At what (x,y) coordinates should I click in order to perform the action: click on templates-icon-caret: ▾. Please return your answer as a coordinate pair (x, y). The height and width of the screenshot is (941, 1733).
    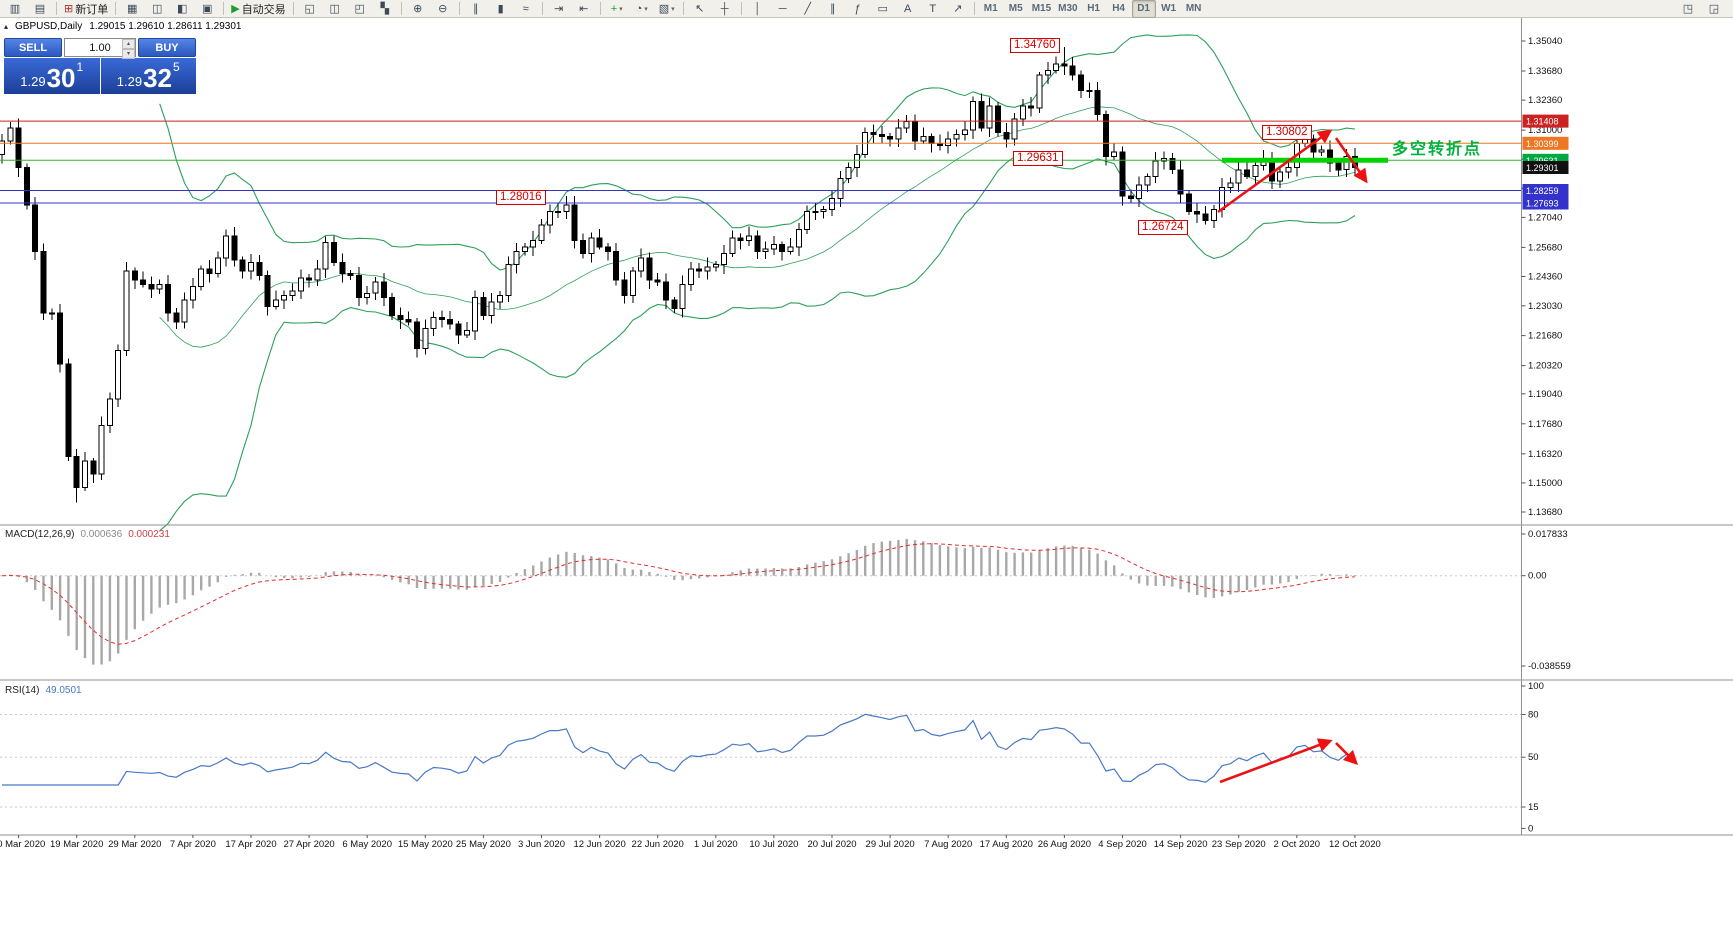
    Looking at the image, I should click on (673, 9).